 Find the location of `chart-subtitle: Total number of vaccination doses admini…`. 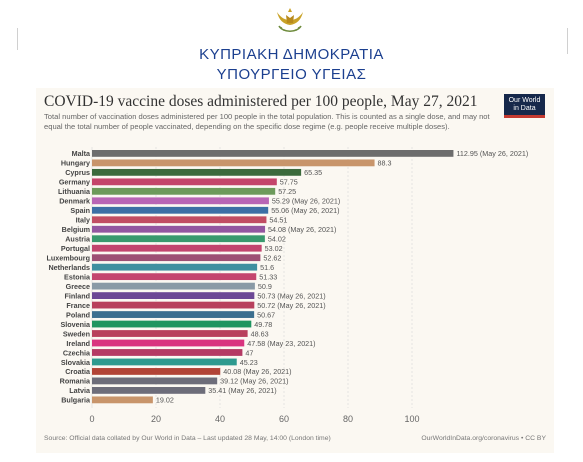

chart-subtitle: Total number of vaccination doses admini… is located at coordinates (267, 121).